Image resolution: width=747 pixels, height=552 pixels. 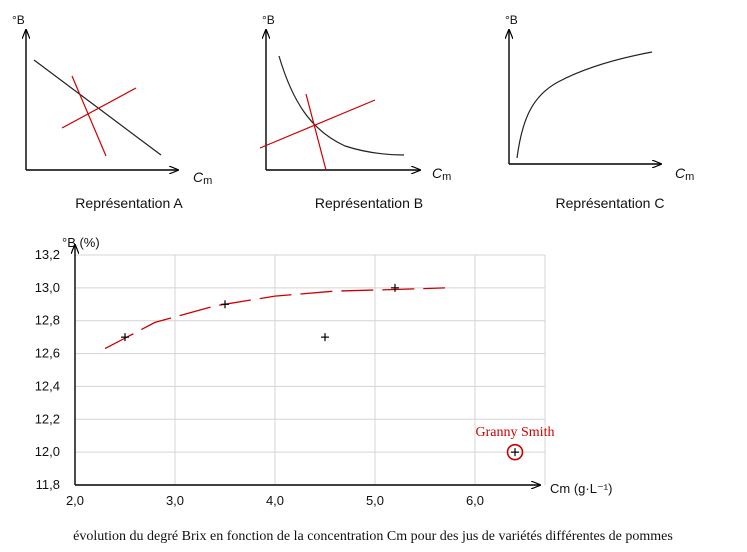 I want to click on x-tick-label: 6,0, so click(x=475, y=500).